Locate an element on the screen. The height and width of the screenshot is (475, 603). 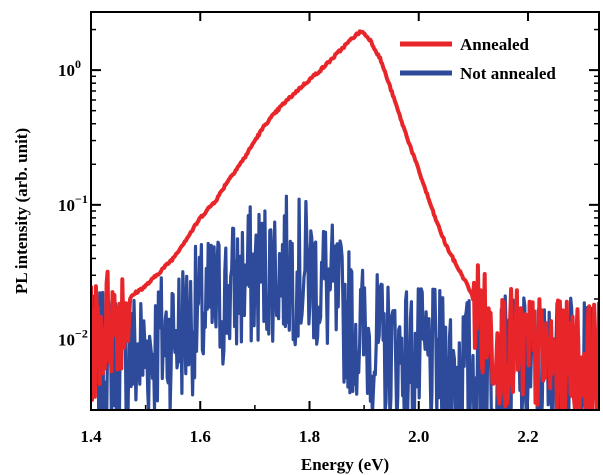
y-tick-label: 10⁰ is located at coordinates (69, 68).